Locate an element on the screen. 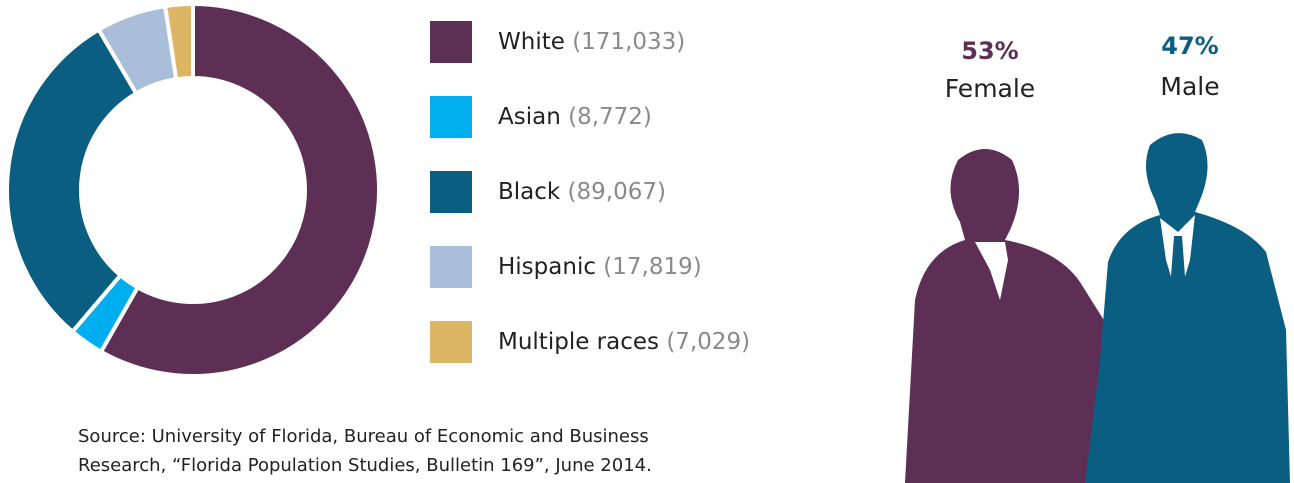  legend-name: White is located at coordinates (531, 42).